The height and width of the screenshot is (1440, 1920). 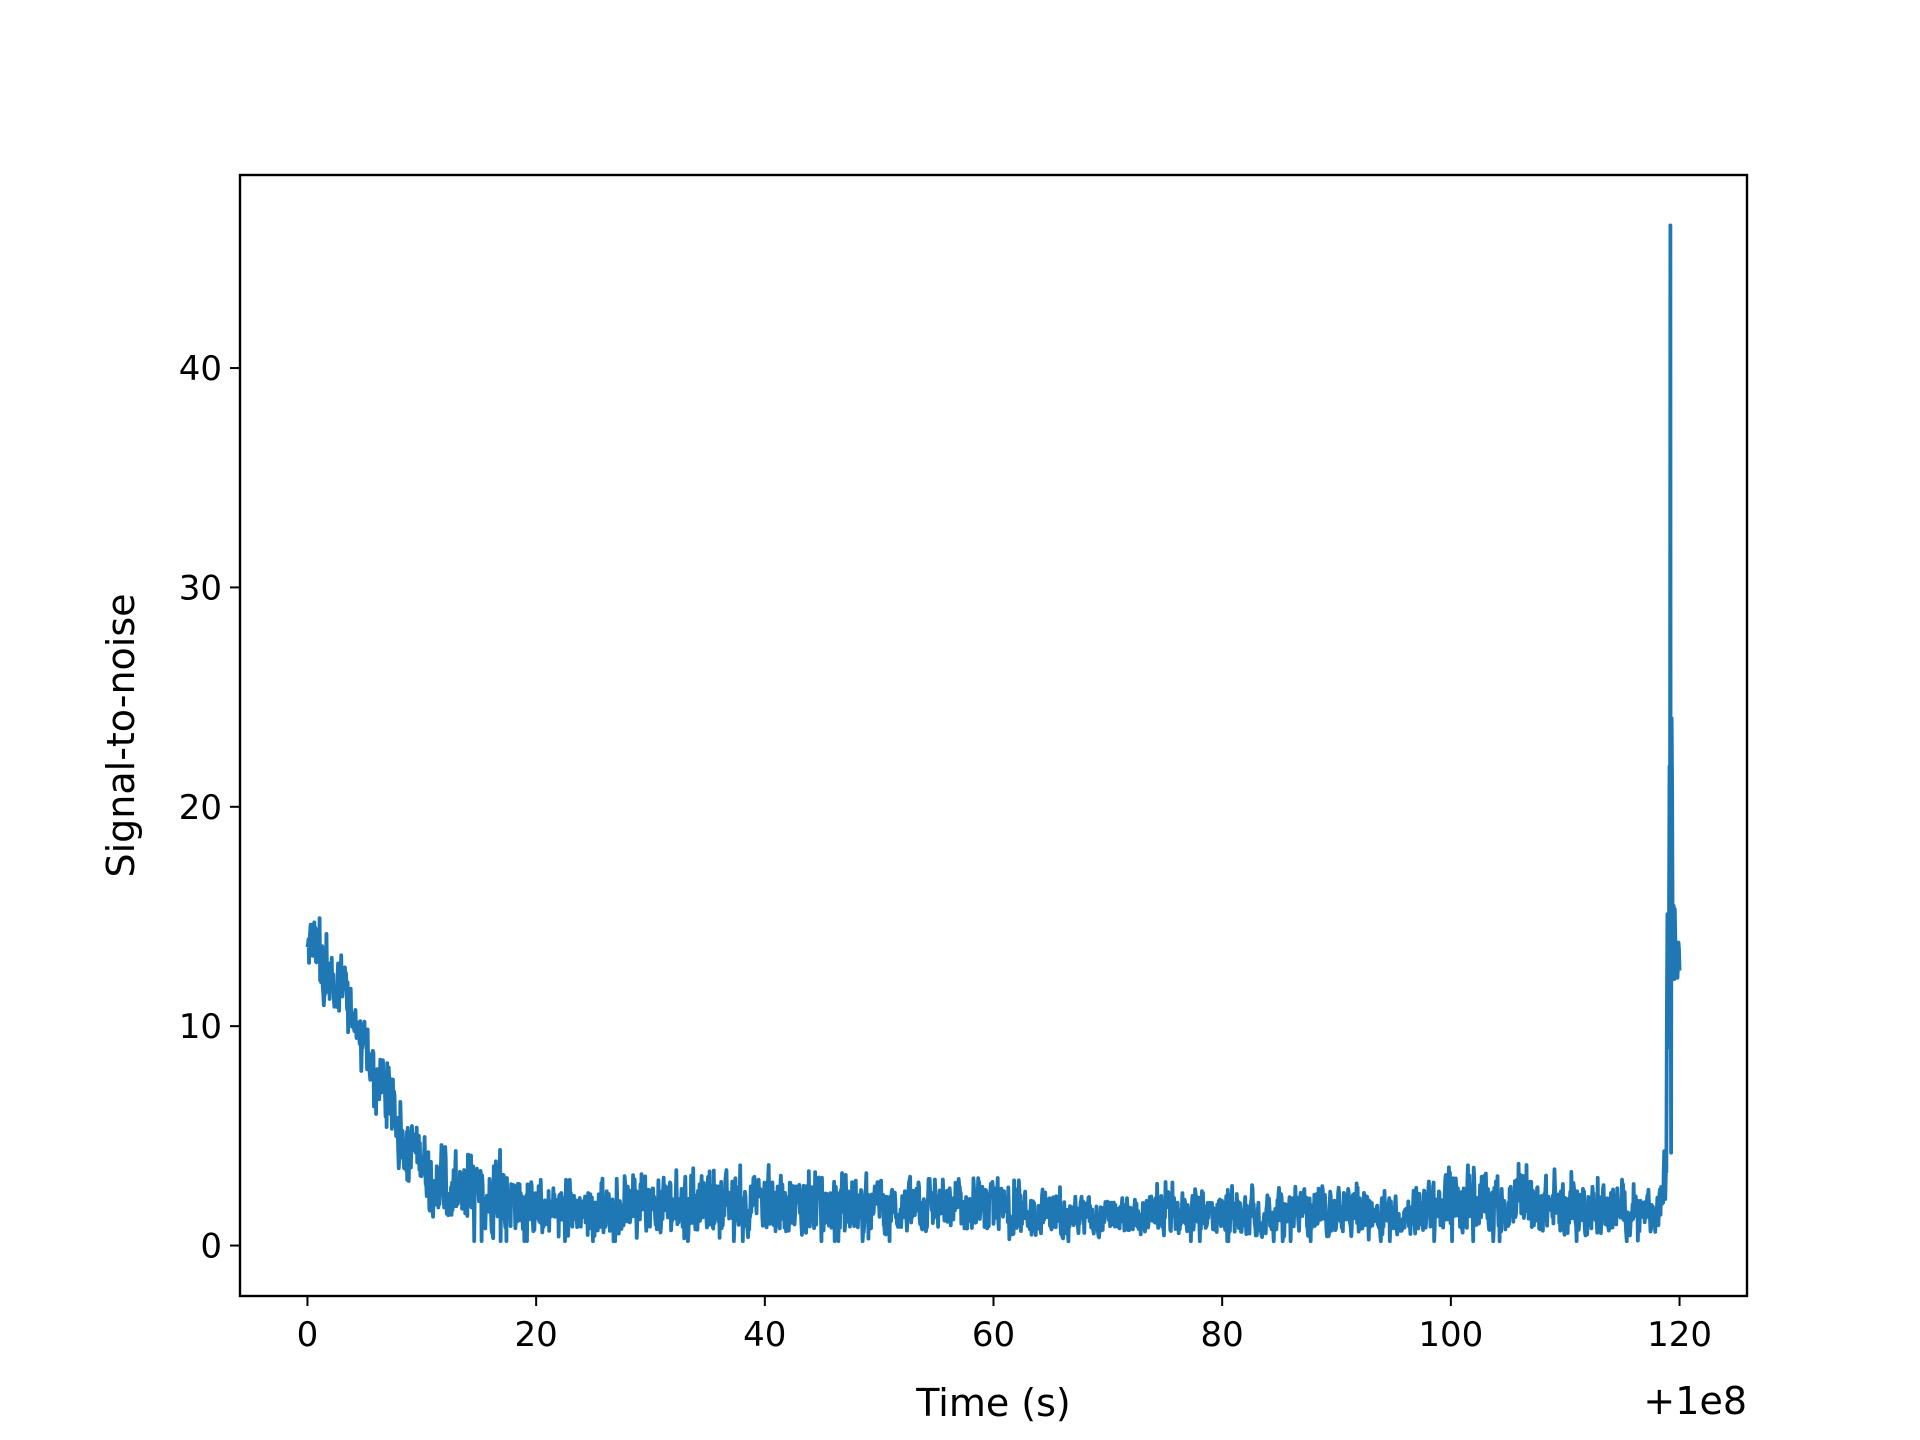 I want to click on x-tick-label: 100, so click(x=1450, y=1335).